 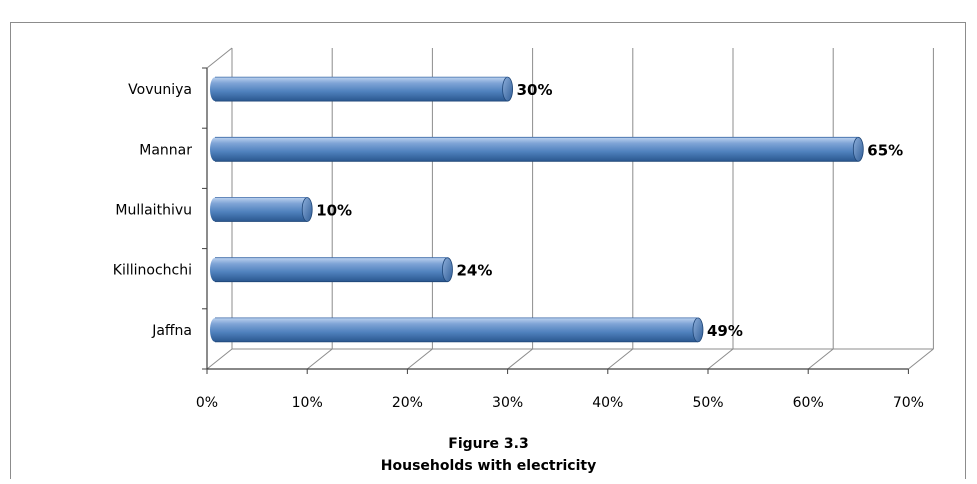 What do you see at coordinates (153, 211) in the screenshot?
I see `category-label: Mullaithivu` at bounding box center [153, 211].